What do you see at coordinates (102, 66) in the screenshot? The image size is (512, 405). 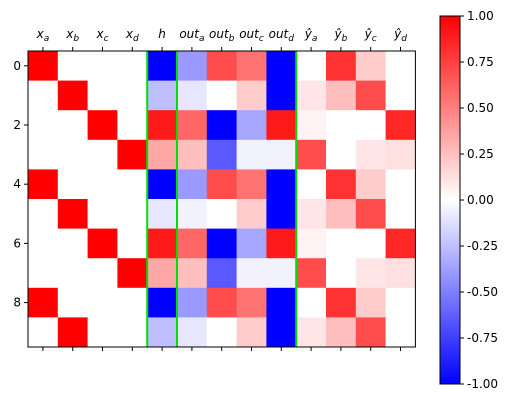 I see `heatmap-cell-r0-c2` at bounding box center [102, 66].